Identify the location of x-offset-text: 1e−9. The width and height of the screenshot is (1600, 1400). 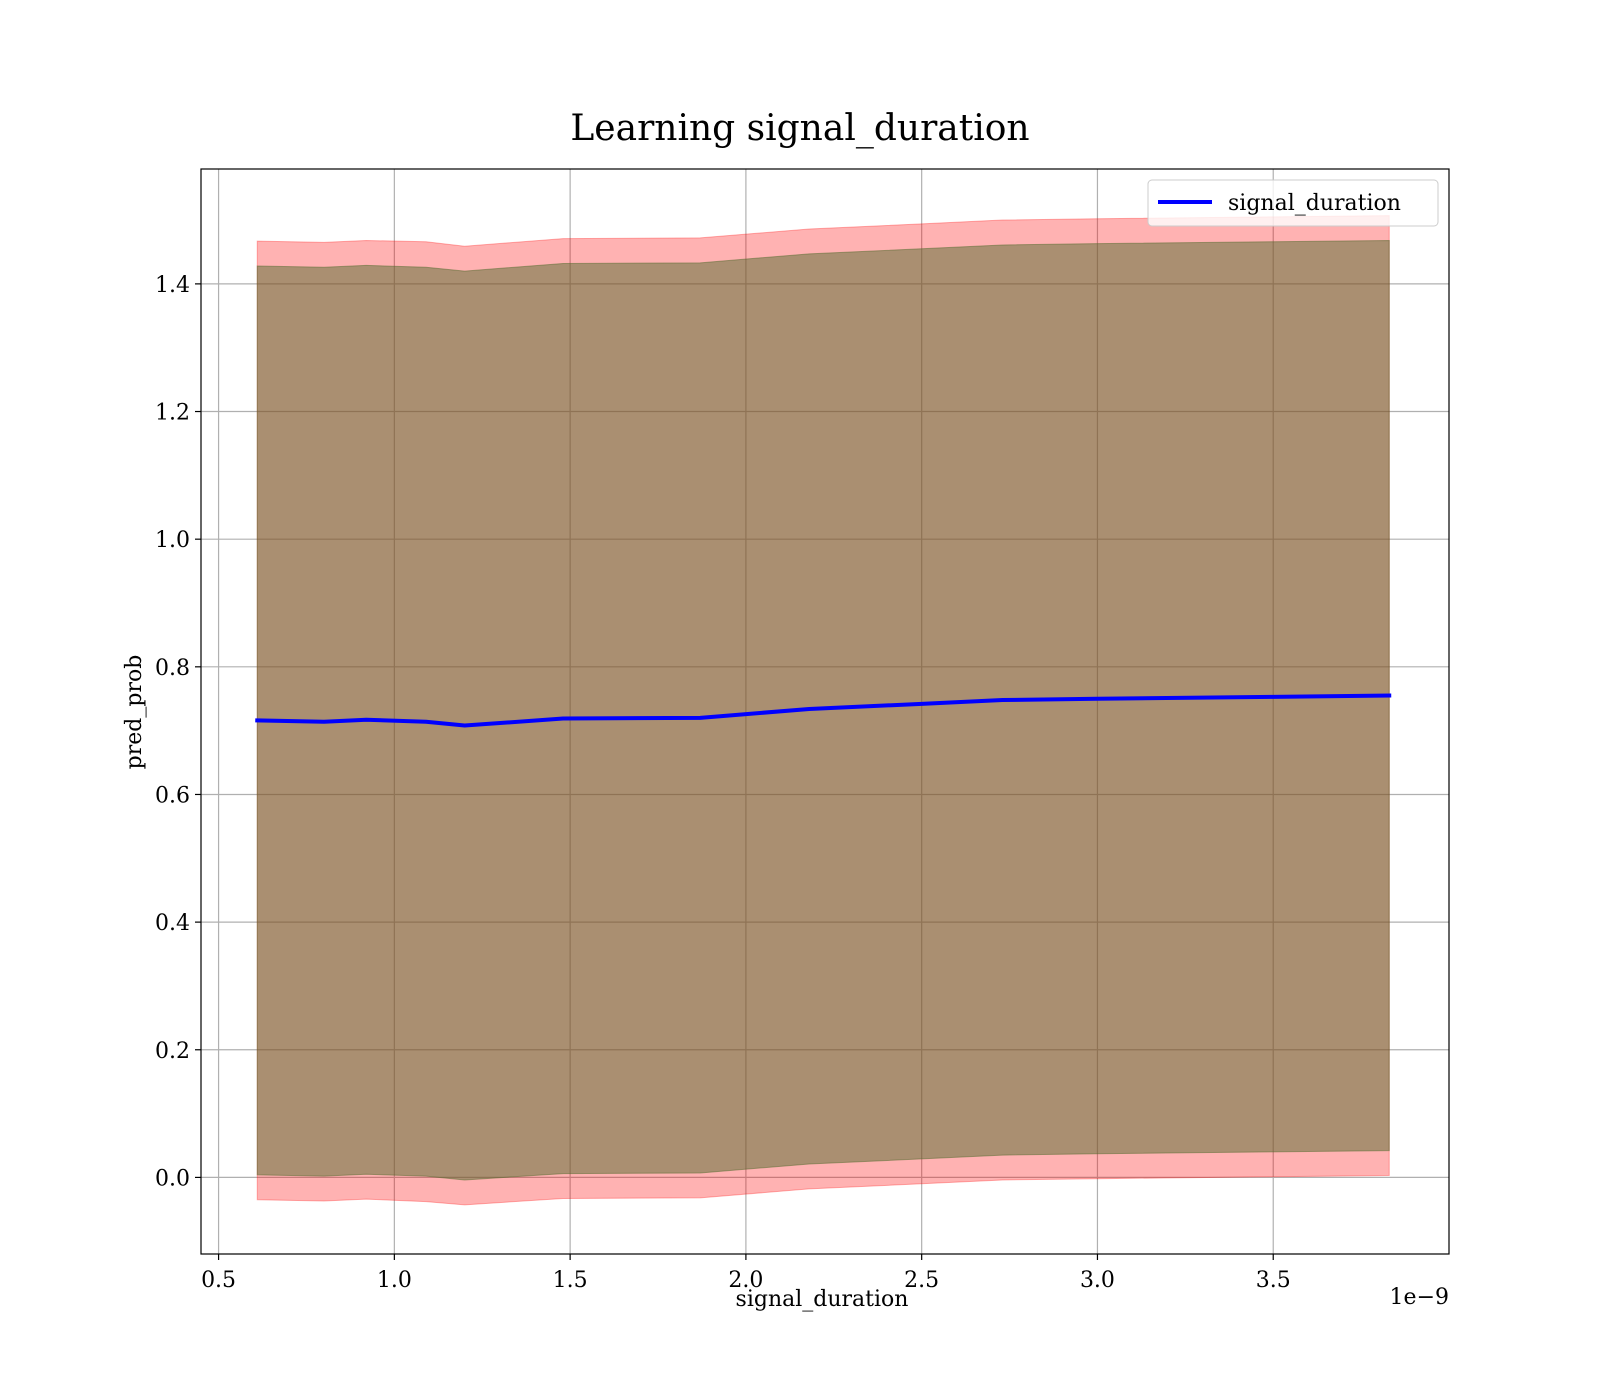
(1419, 1297).